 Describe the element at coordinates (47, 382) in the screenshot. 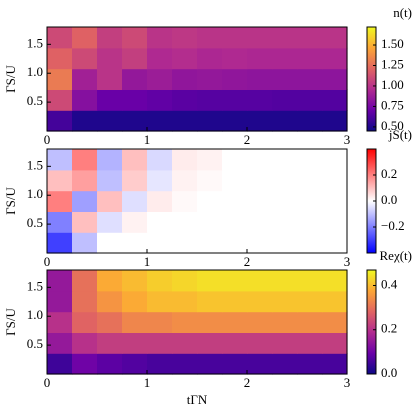

I see `x-tick-label: 0` at that location.